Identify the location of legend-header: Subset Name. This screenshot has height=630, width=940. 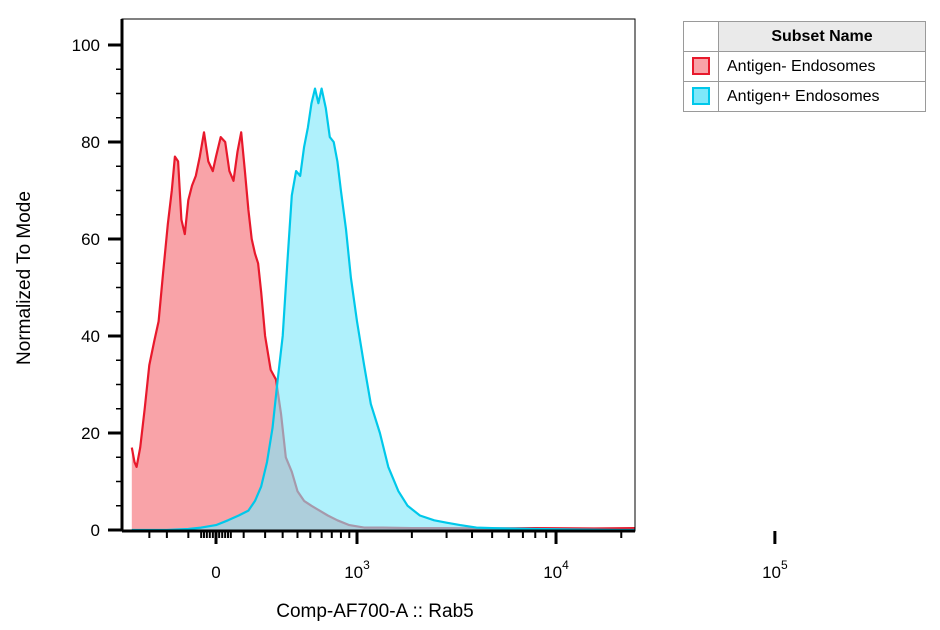
(822, 36).